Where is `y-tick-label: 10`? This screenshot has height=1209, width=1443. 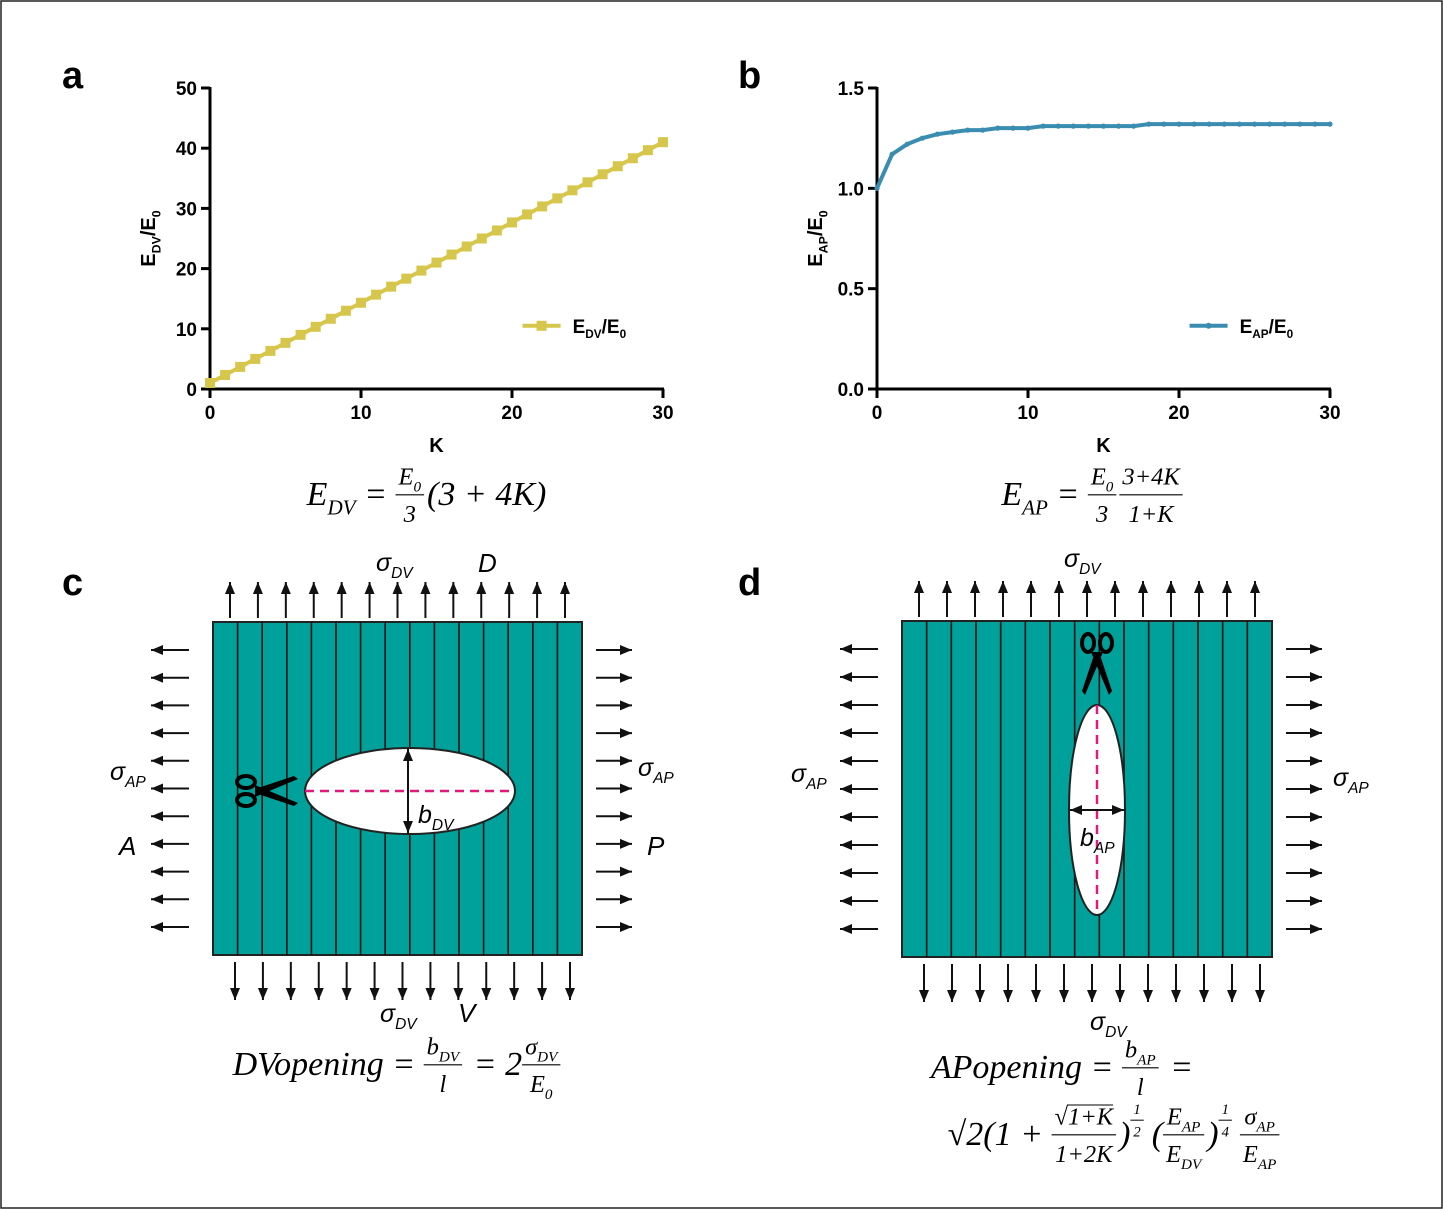 y-tick-label: 10 is located at coordinates (186, 330).